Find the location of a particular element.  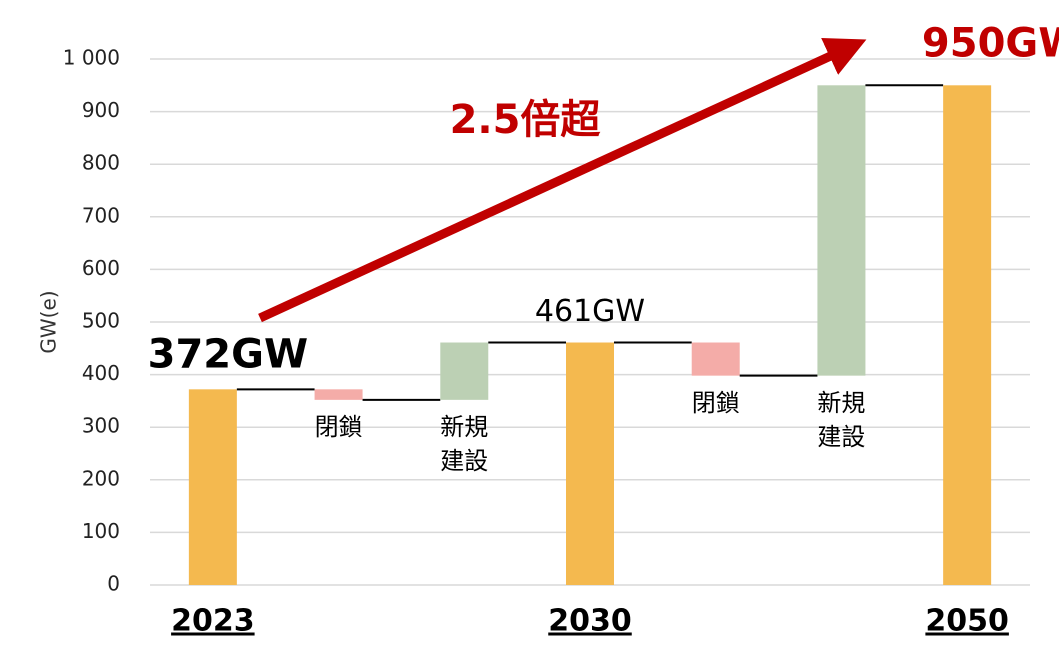

x-tick-label: 2030 is located at coordinates (590, 621).